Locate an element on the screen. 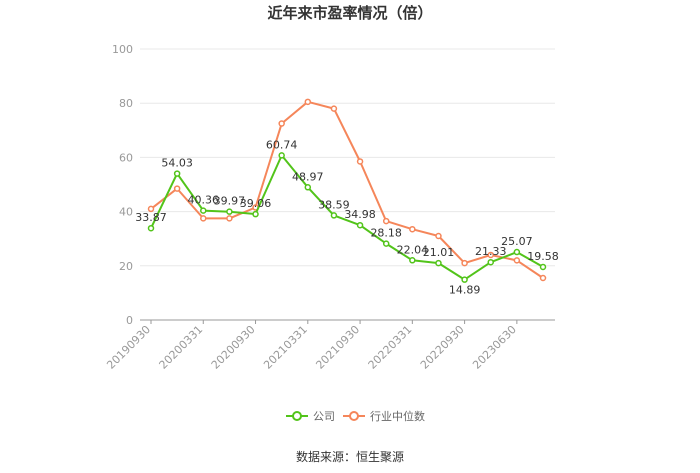  x-tick-label: 20220930 is located at coordinates (442, 347).